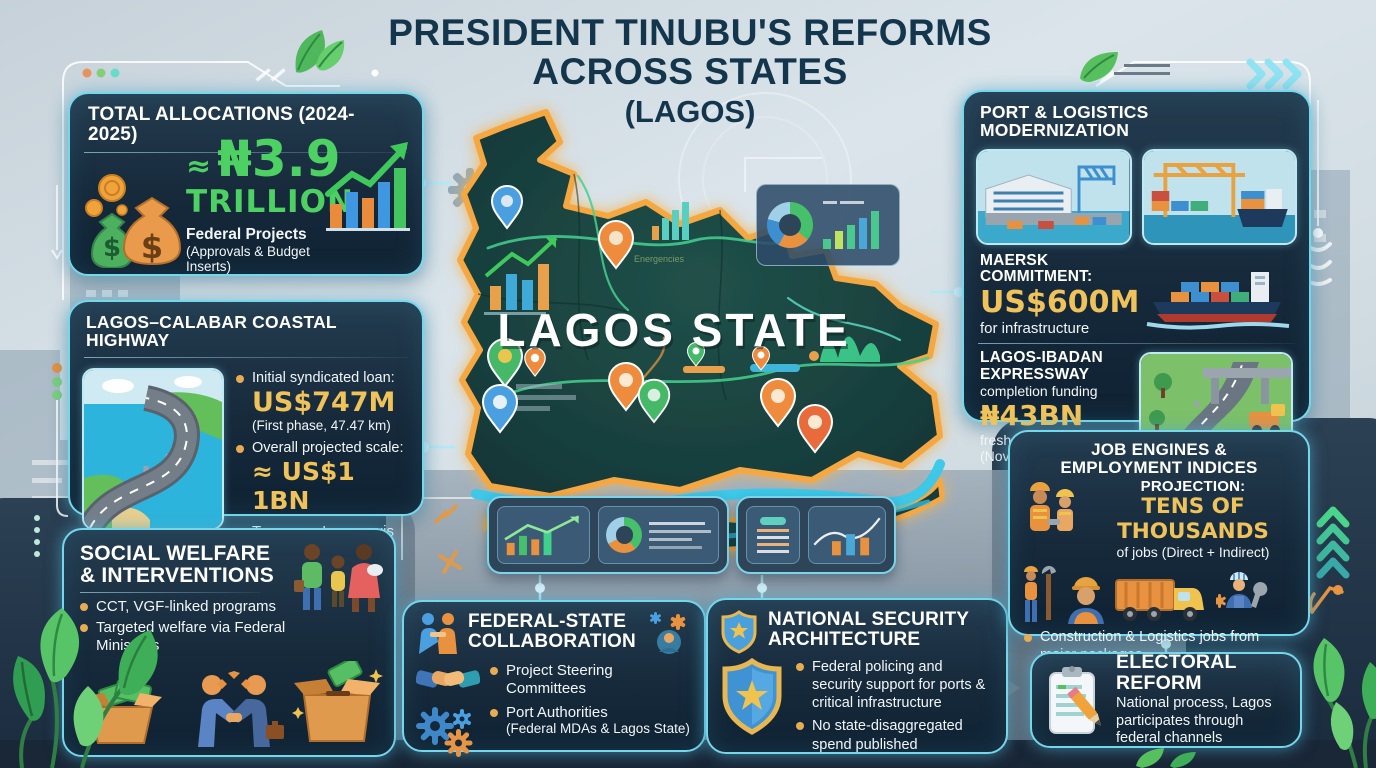  Describe the element at coordinates (690, 111) in the screenshot. I see `title-line3: (LAGOS)` at that location.